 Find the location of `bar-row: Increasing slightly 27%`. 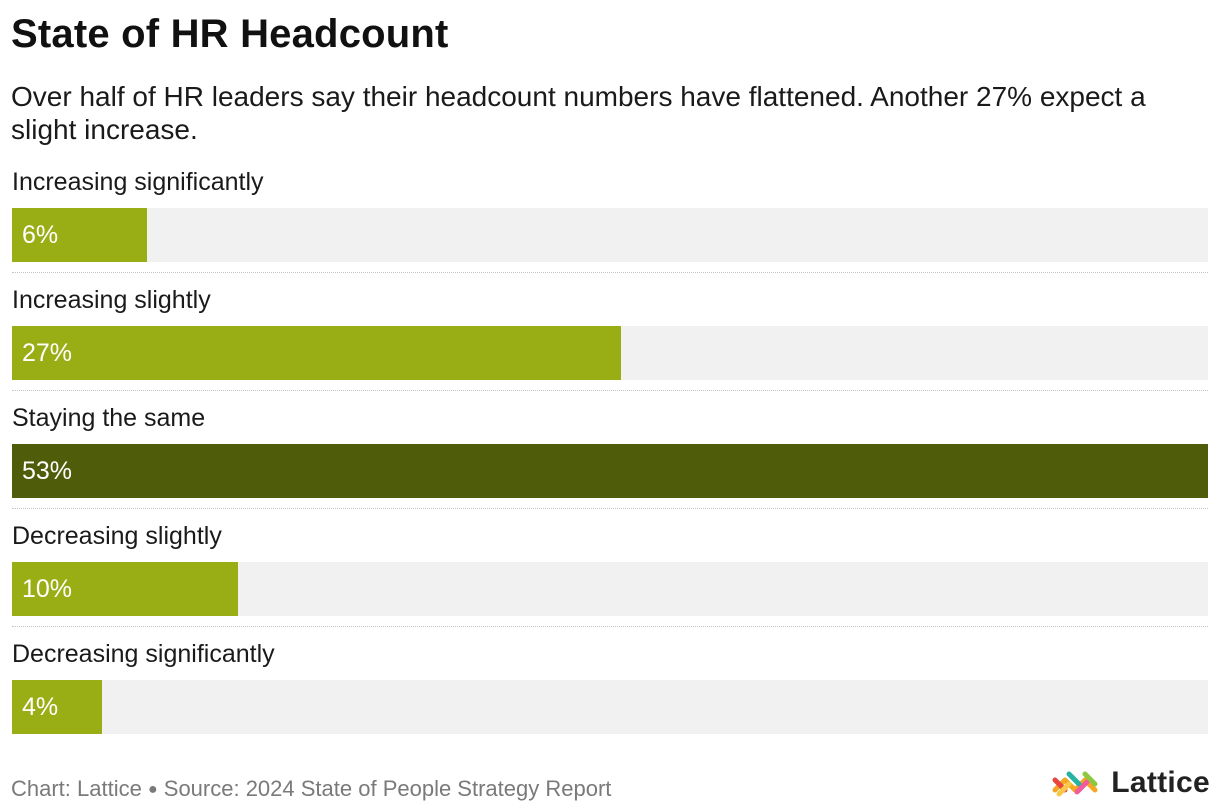

bar-row: Increasing slightly 27% is located at coordinates (610, 343).